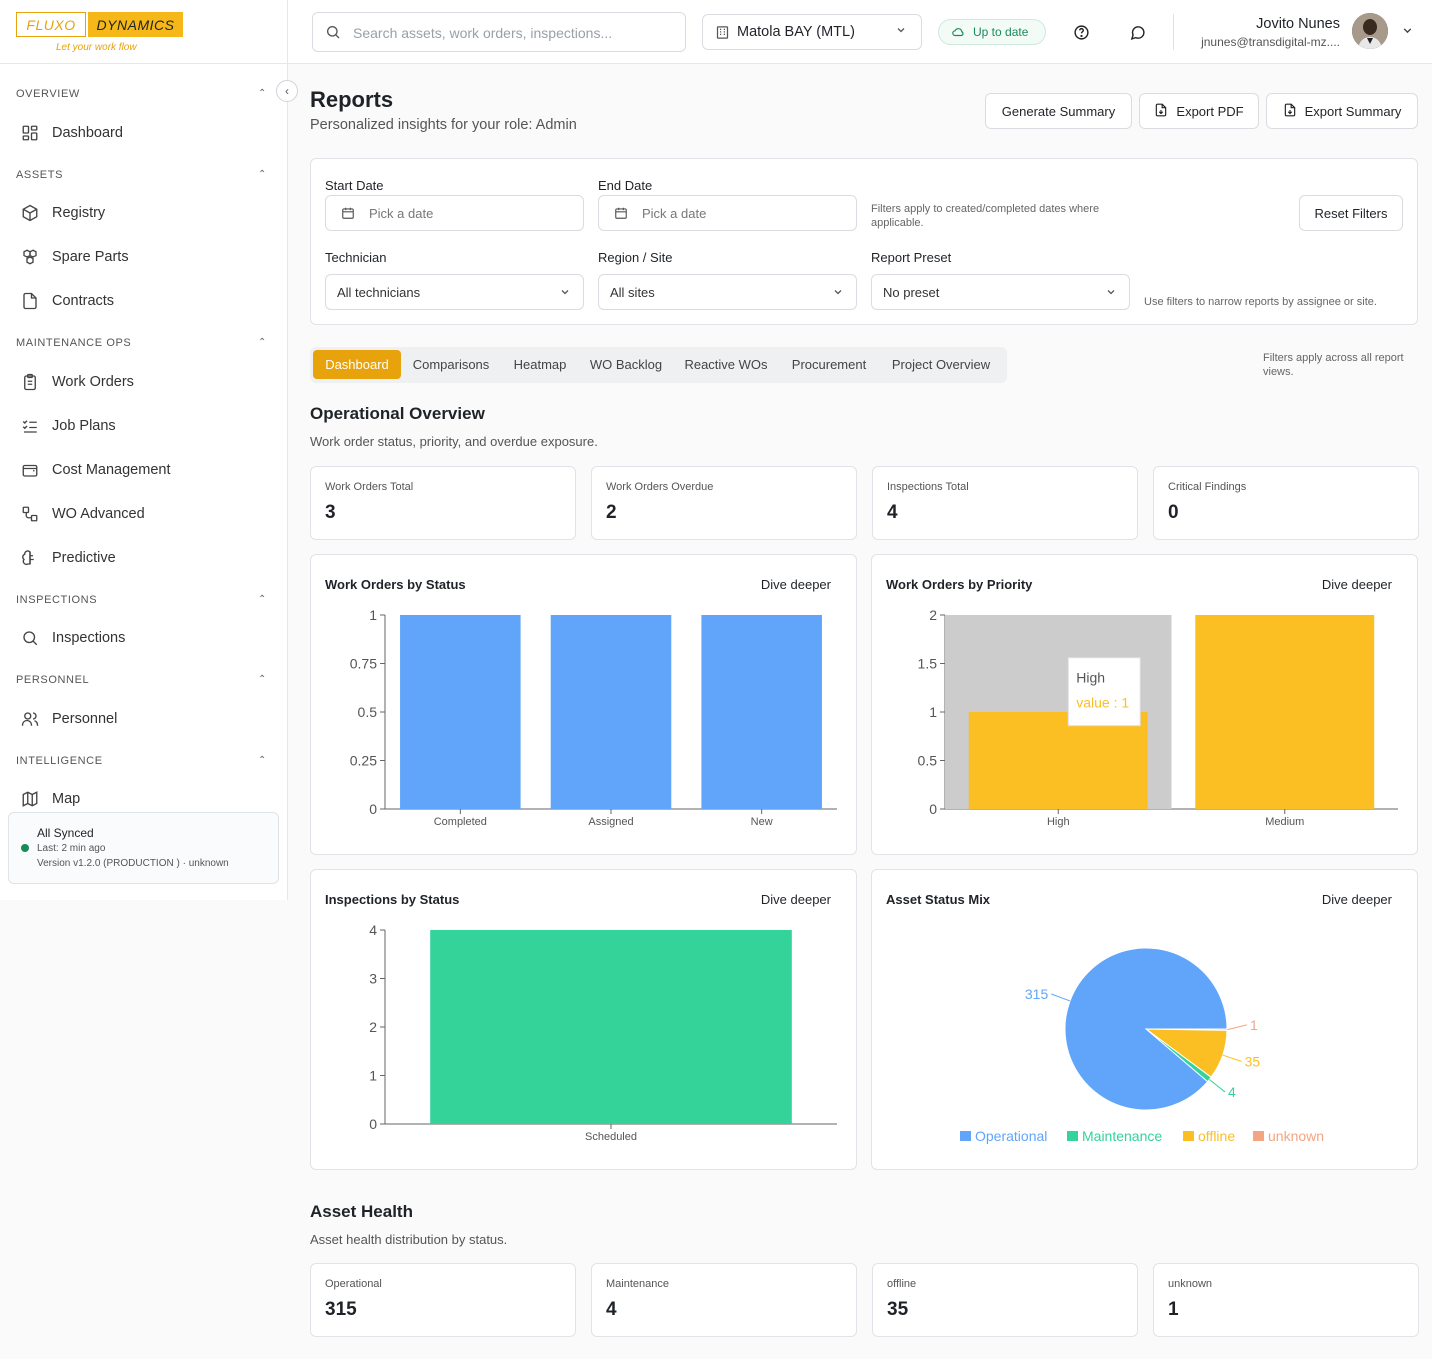  What do you see at coordinates (1353, 111) in the screenshot?
I see `button-label: Export Summary` at bounding box center [1353, 111].